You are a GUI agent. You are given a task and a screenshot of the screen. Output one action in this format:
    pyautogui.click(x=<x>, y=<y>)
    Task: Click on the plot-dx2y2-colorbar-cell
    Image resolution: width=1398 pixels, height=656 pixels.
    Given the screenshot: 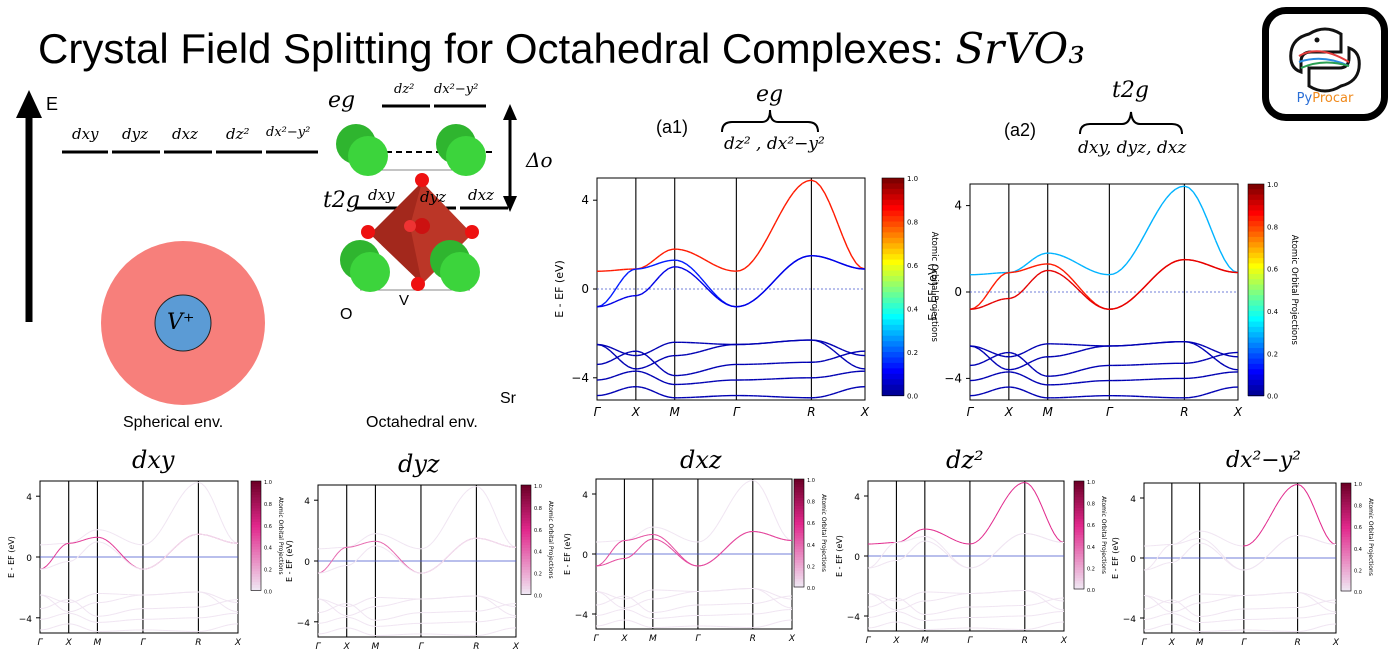 What is the action you would take?
    pyautogui.click(x=1346, y=590)
    